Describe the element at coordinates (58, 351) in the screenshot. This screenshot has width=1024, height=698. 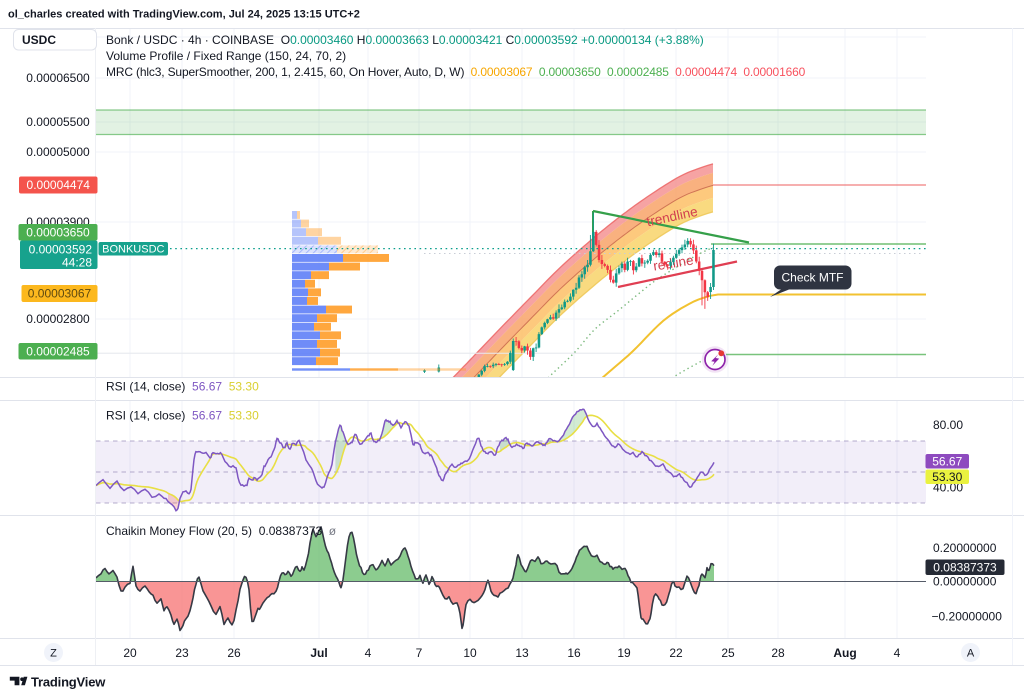
I see `svg-text: 0.00002485` at that location.